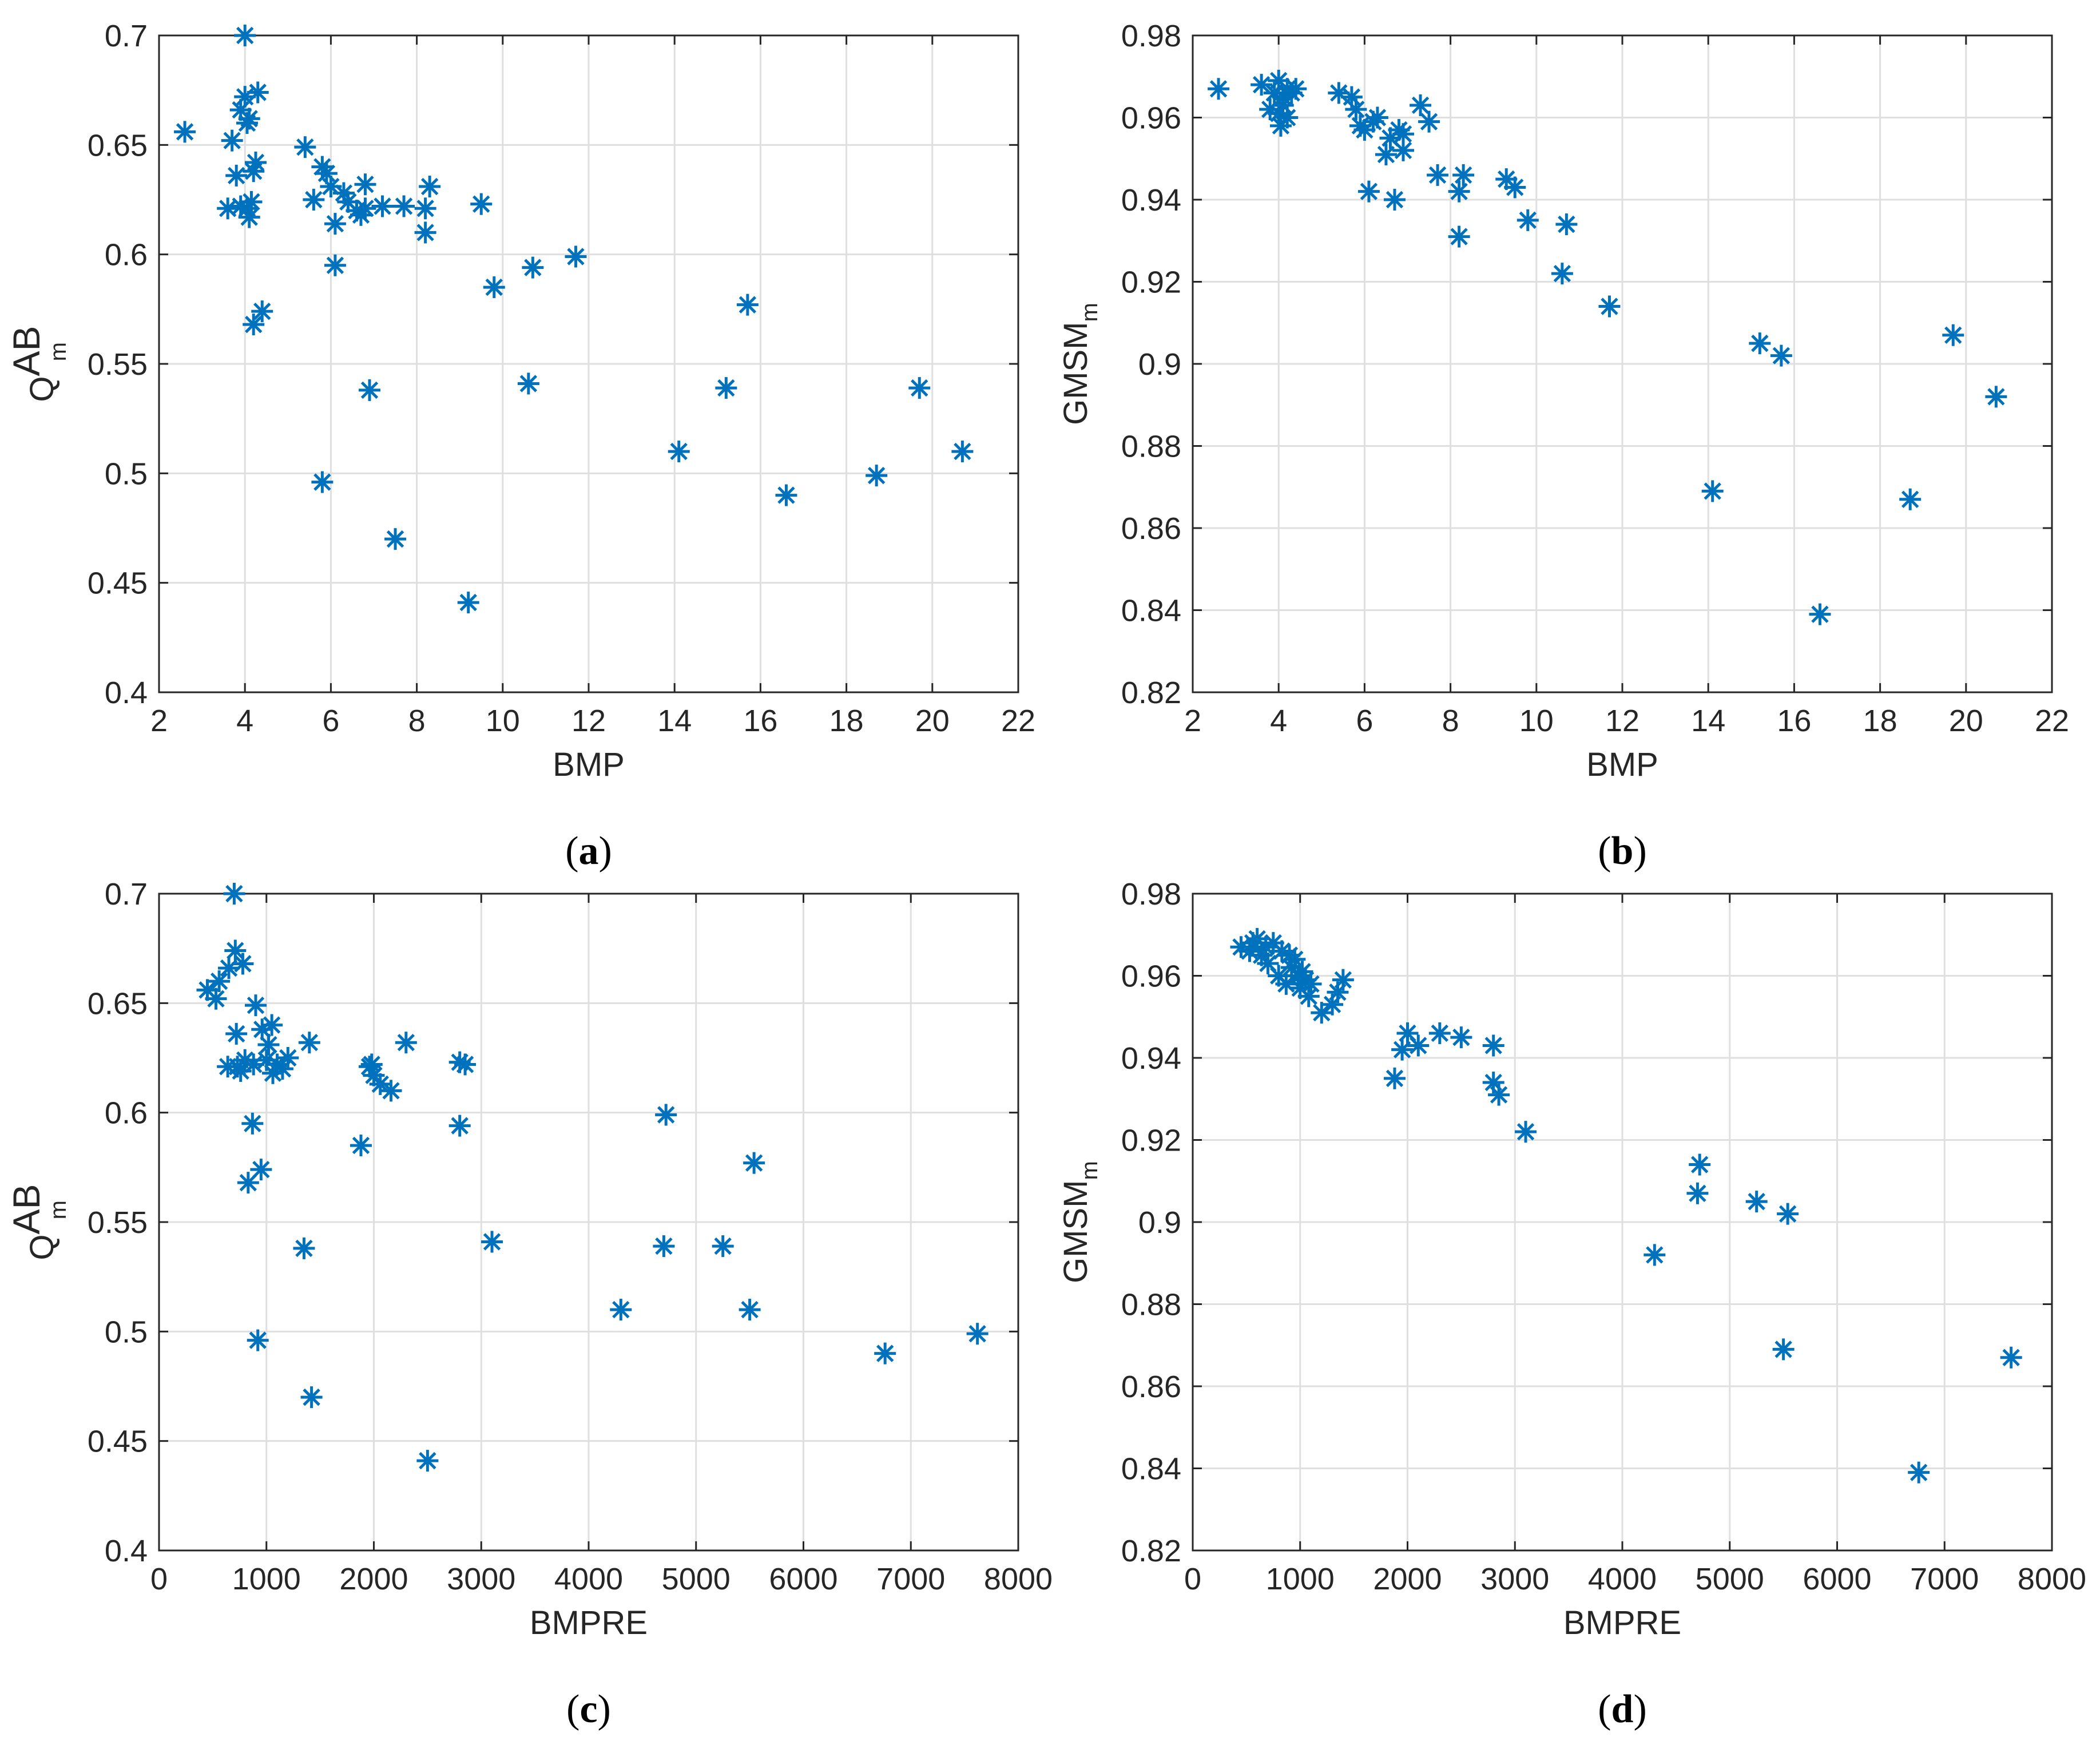 Image resolution: width=2100 pixels, height=1745 pixels. What do you see at coordinates (589, 764) in the screenshot?
I see `x-axis-label: BMP` at bounding box center [589, 764].